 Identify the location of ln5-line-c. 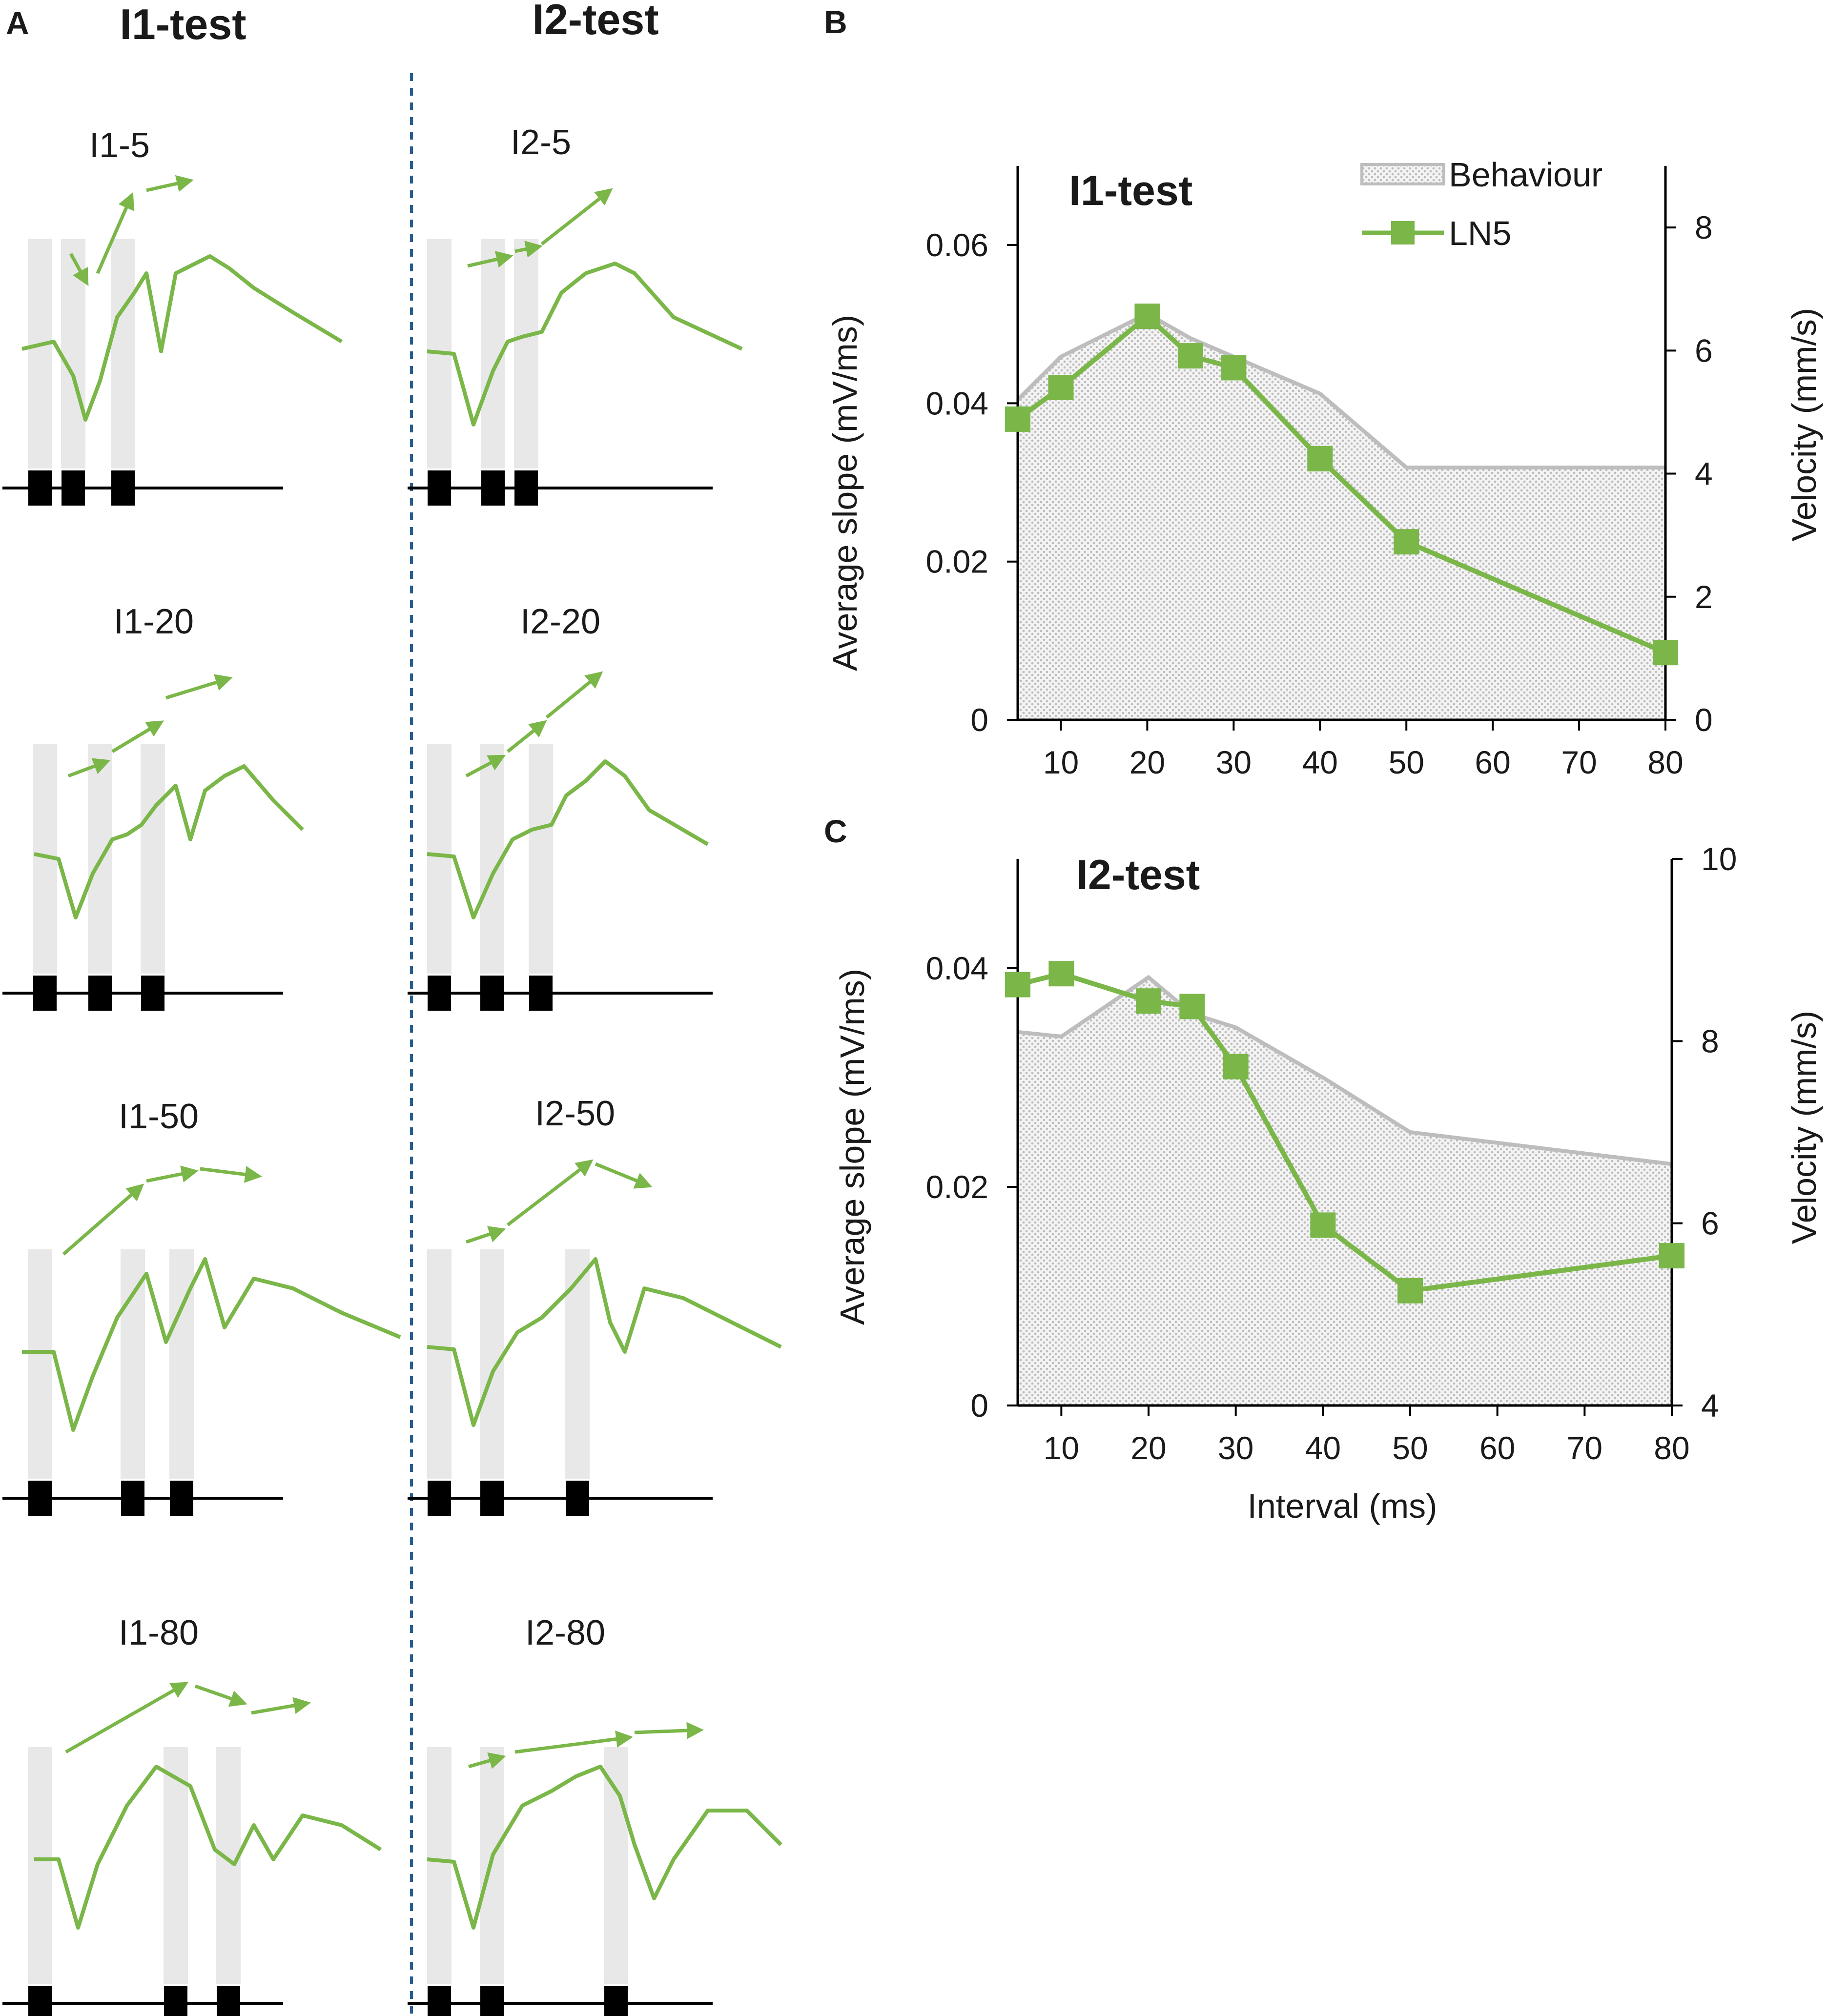
(1344, 1132).